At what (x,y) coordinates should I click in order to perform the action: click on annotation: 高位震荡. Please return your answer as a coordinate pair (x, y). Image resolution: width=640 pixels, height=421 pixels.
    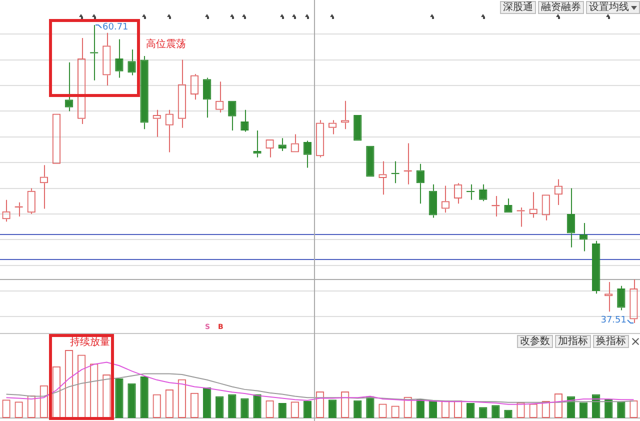
    Looking at the image, I should click on (166, 45).